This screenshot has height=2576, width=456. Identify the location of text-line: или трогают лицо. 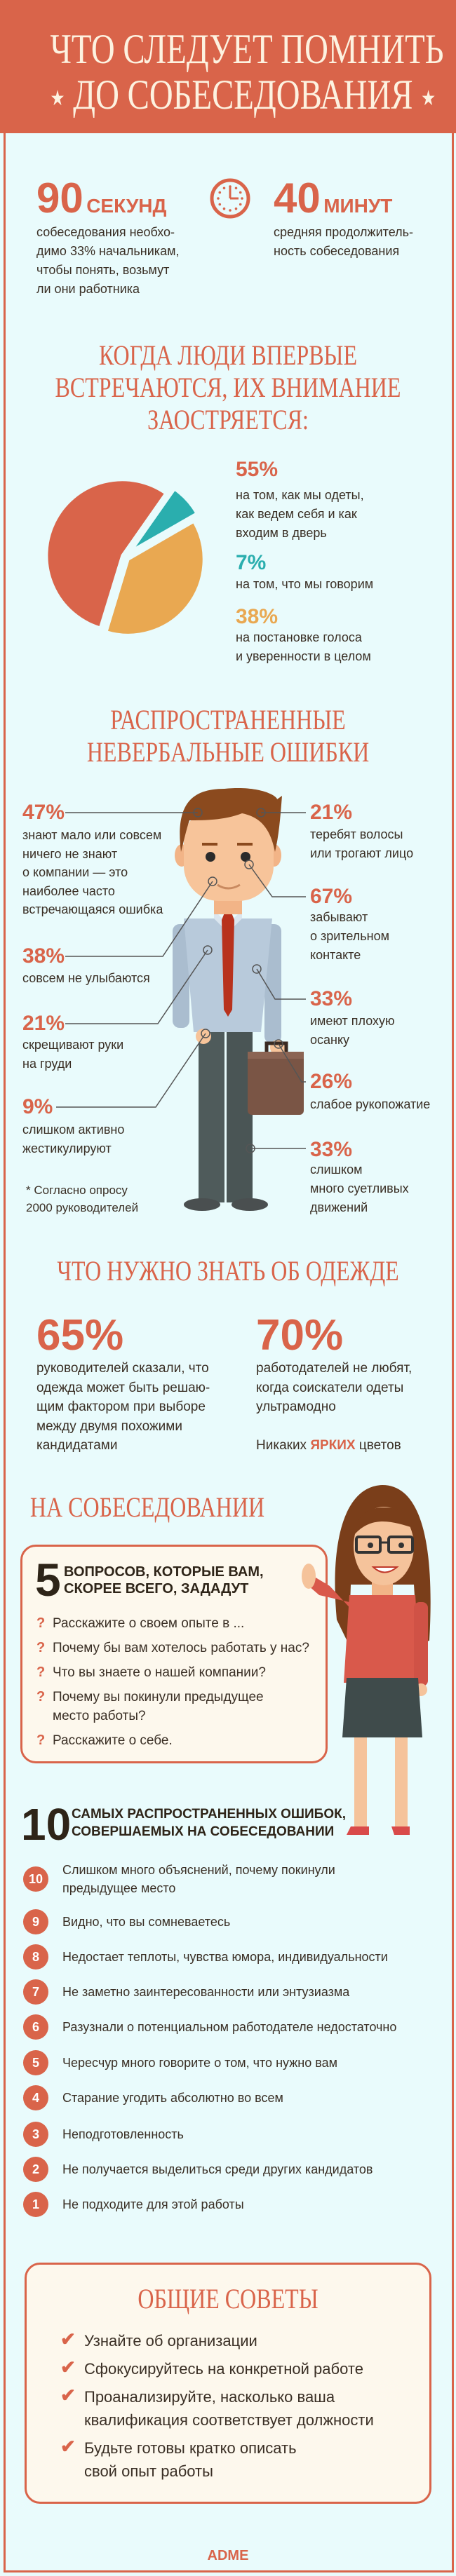
(362, 853).